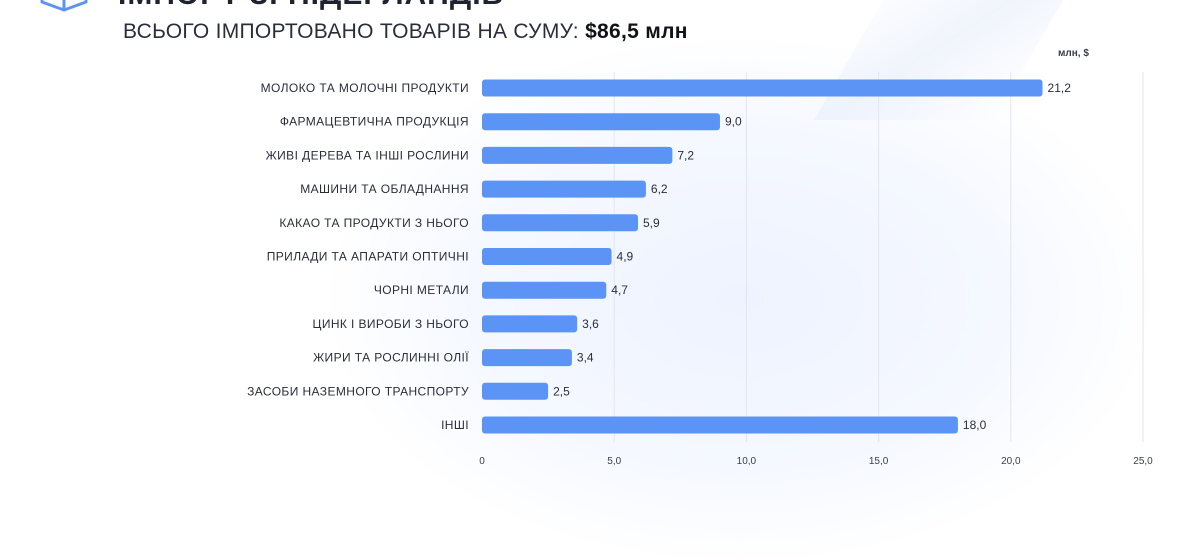  I want to click on value-label: 4,7, so click(619, 290).